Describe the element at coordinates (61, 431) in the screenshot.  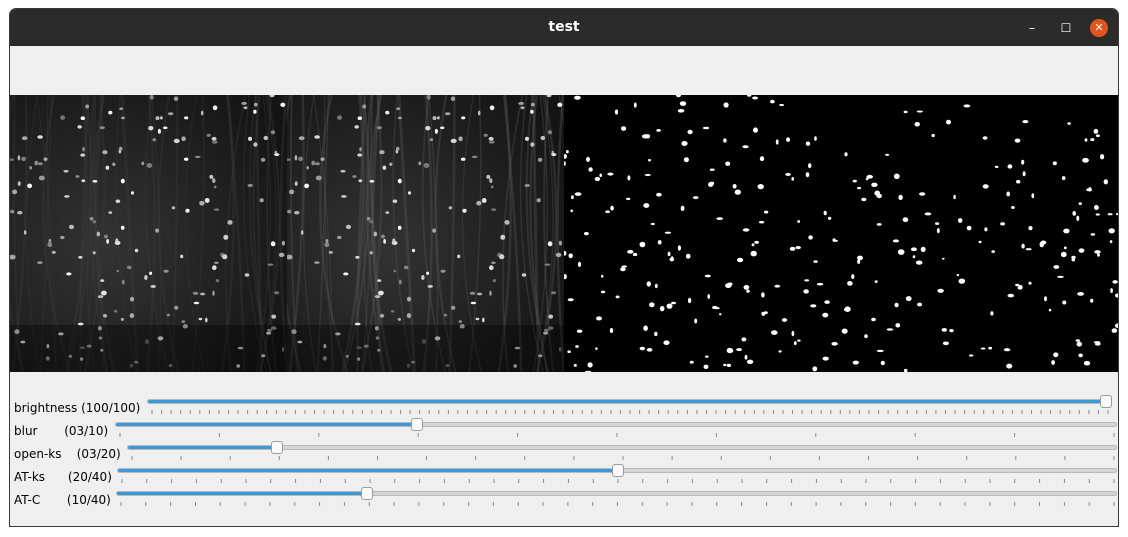
I see `slider-label-blur: blur (03/10)` at that location.